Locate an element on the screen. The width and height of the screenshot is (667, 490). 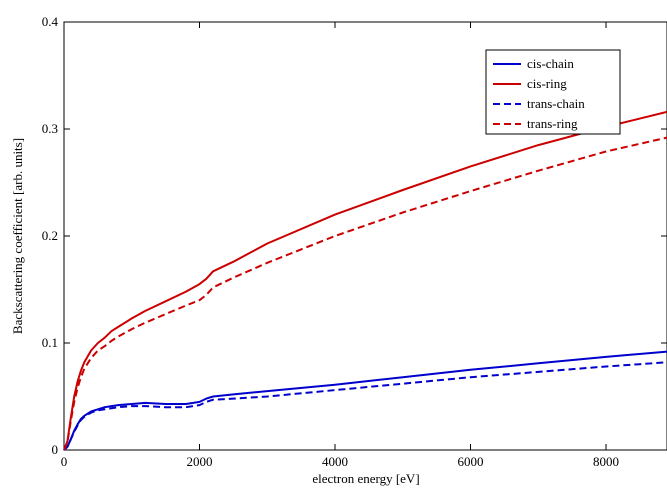
y-tick-label: 0.3 is located at coordinates (50, 128).